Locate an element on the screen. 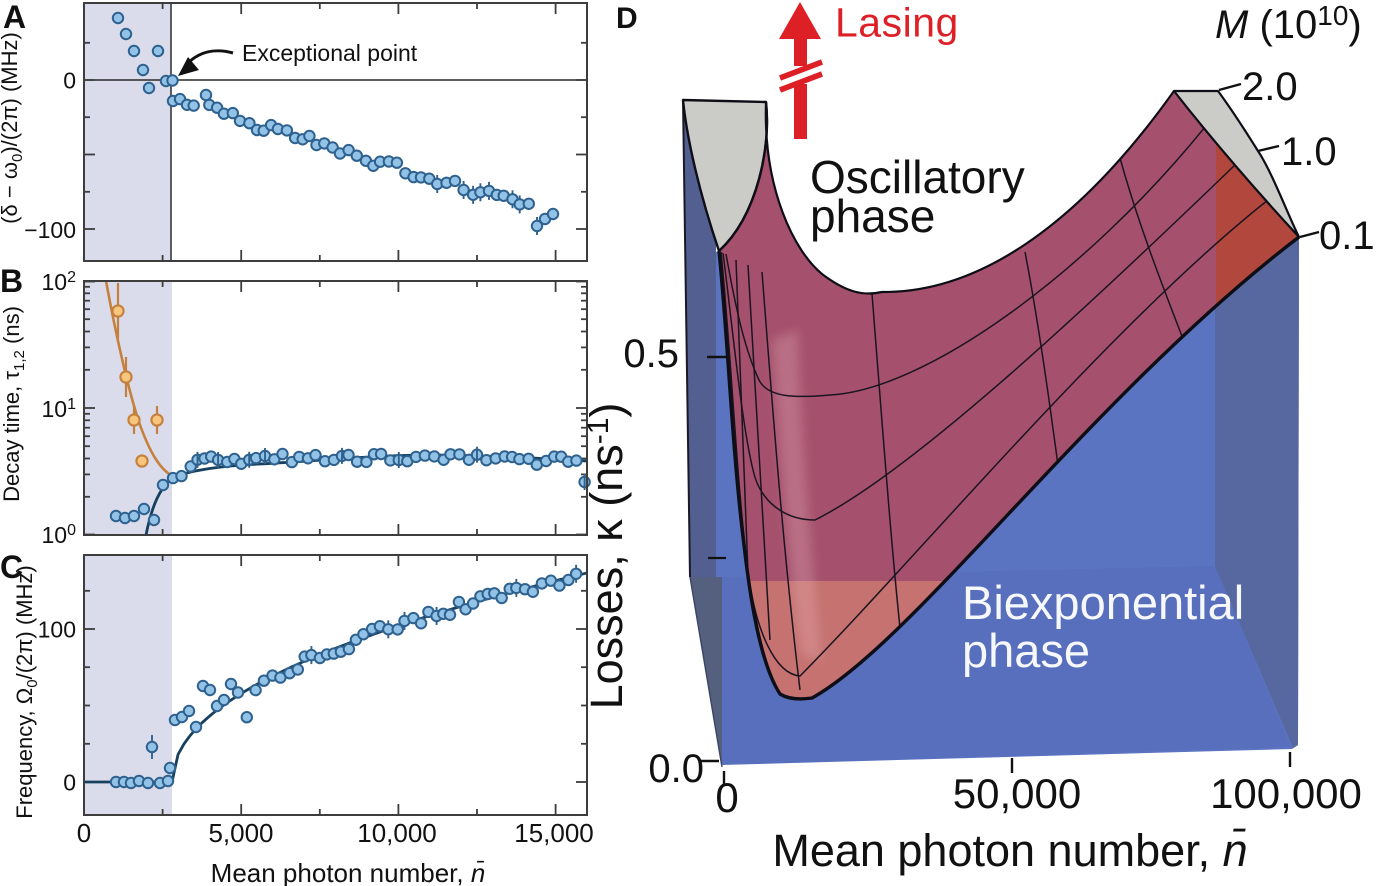 Image resolution: width=1376 pixels, height=886 pixels. svg-text: Oscillatory is located at coordinates (917, 177).